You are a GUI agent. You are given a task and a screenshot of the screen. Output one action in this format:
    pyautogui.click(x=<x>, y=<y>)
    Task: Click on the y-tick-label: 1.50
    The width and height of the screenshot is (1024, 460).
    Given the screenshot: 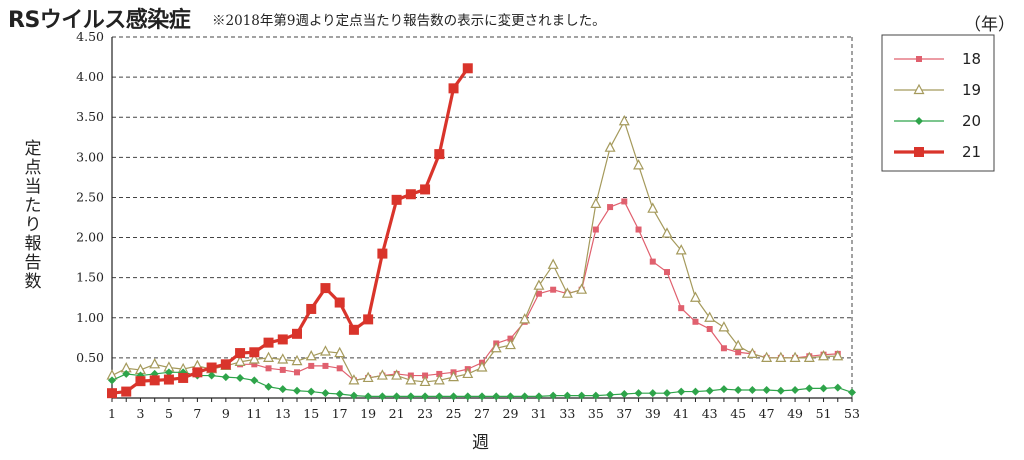 What is the action you would take?
    pyautogui.click(x=90, y=277)
    